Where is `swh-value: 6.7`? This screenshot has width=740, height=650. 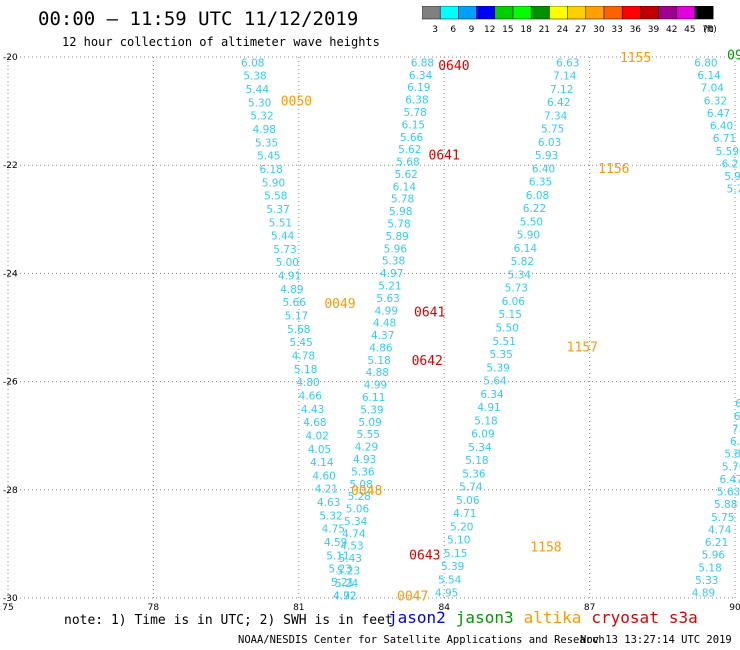 swh-value: 6.7 is located at coordinates (735, 442).